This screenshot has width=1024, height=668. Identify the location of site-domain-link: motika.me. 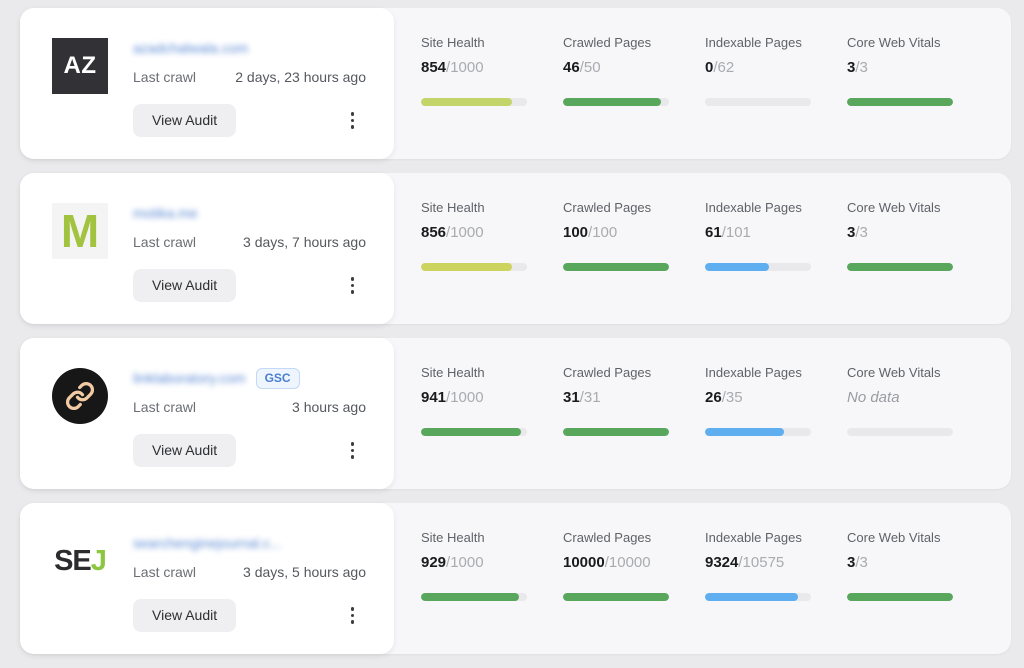
(165, 213).